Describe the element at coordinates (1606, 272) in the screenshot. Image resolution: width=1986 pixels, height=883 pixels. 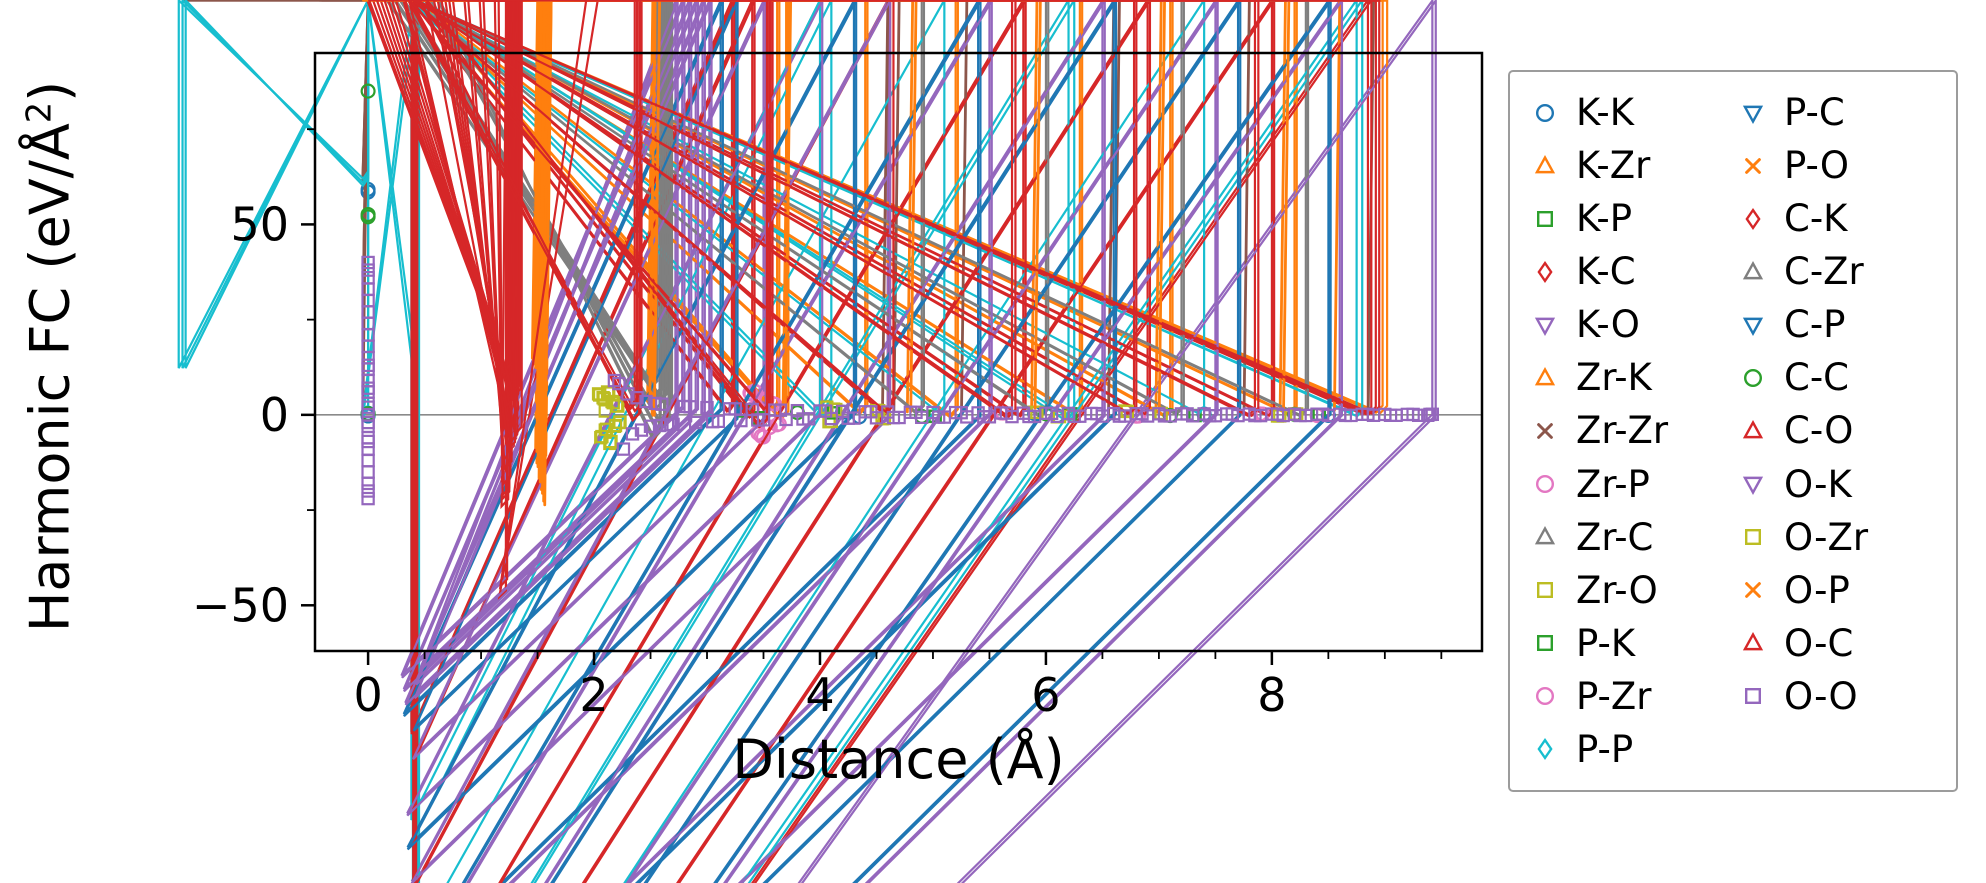
I see `legend-item-label: K-C` at that location.